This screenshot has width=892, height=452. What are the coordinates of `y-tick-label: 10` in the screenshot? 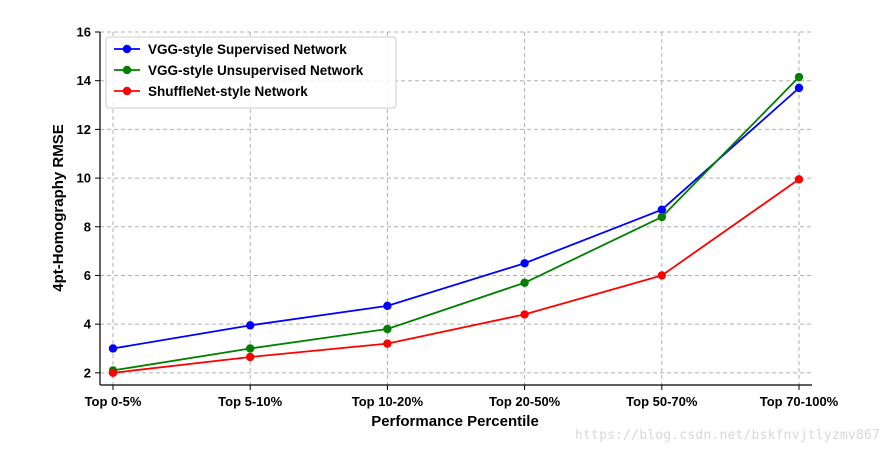 It's located at (84, 178).